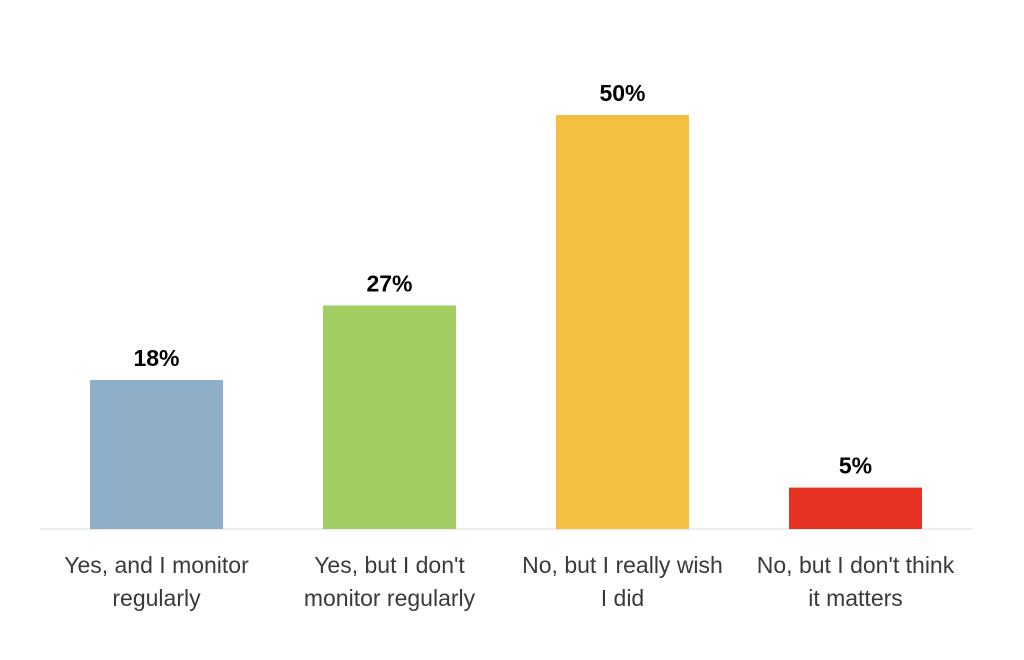 This screenshot has height=660, width=1024. I want to click on value-label-2: 27%, so click(389, 283).